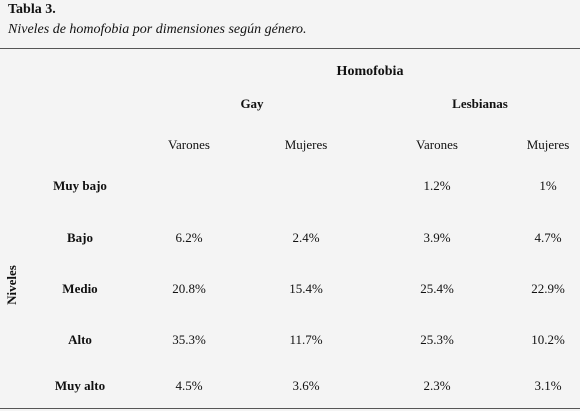  I want to click on cell: 3.9%, so click(437, 237).